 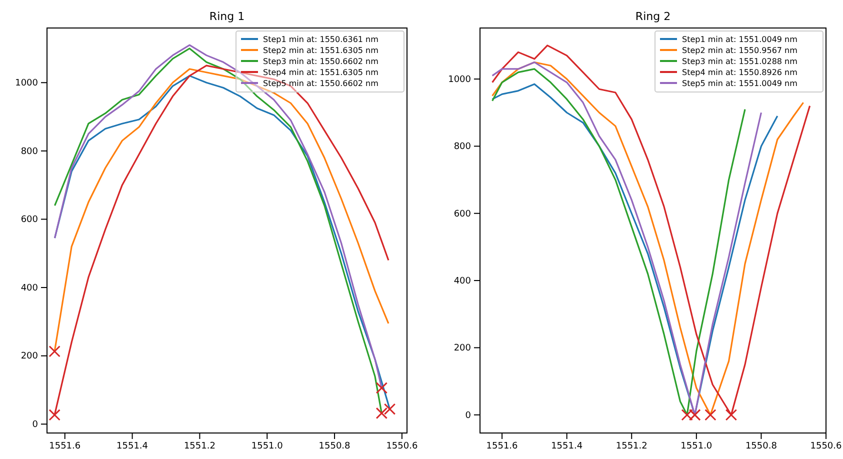 I want to click on legend-label: Step3 min at: 1551.0288 nm, so click(x=740, y=61).